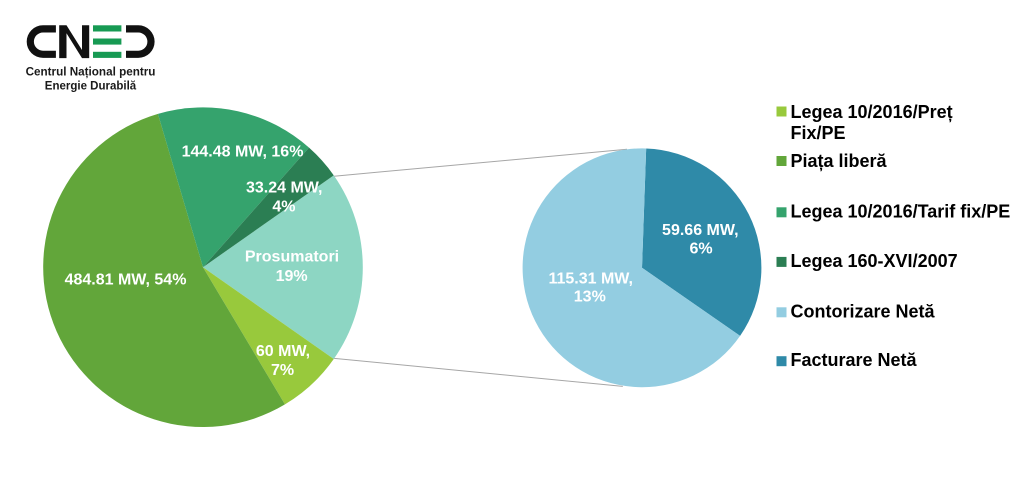 This screenshot has height=487, width=1024. Describe the element at coordinates (590, 297) in the screenshot. I see `svg-text: 13%` at that location.